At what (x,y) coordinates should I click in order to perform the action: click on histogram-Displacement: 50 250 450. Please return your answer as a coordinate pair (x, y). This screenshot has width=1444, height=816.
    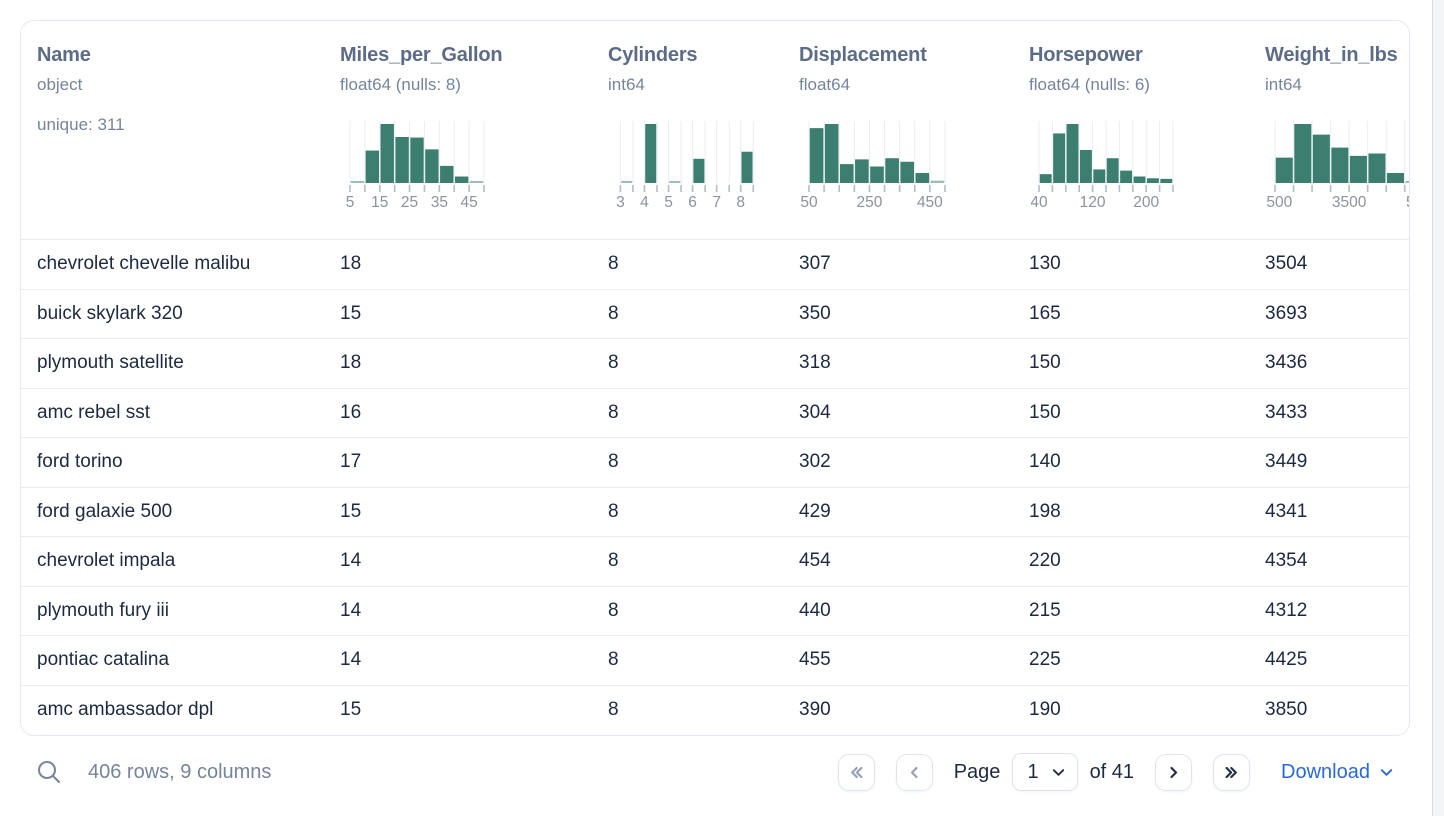
    Looking at the image, I should click on (877, 167).